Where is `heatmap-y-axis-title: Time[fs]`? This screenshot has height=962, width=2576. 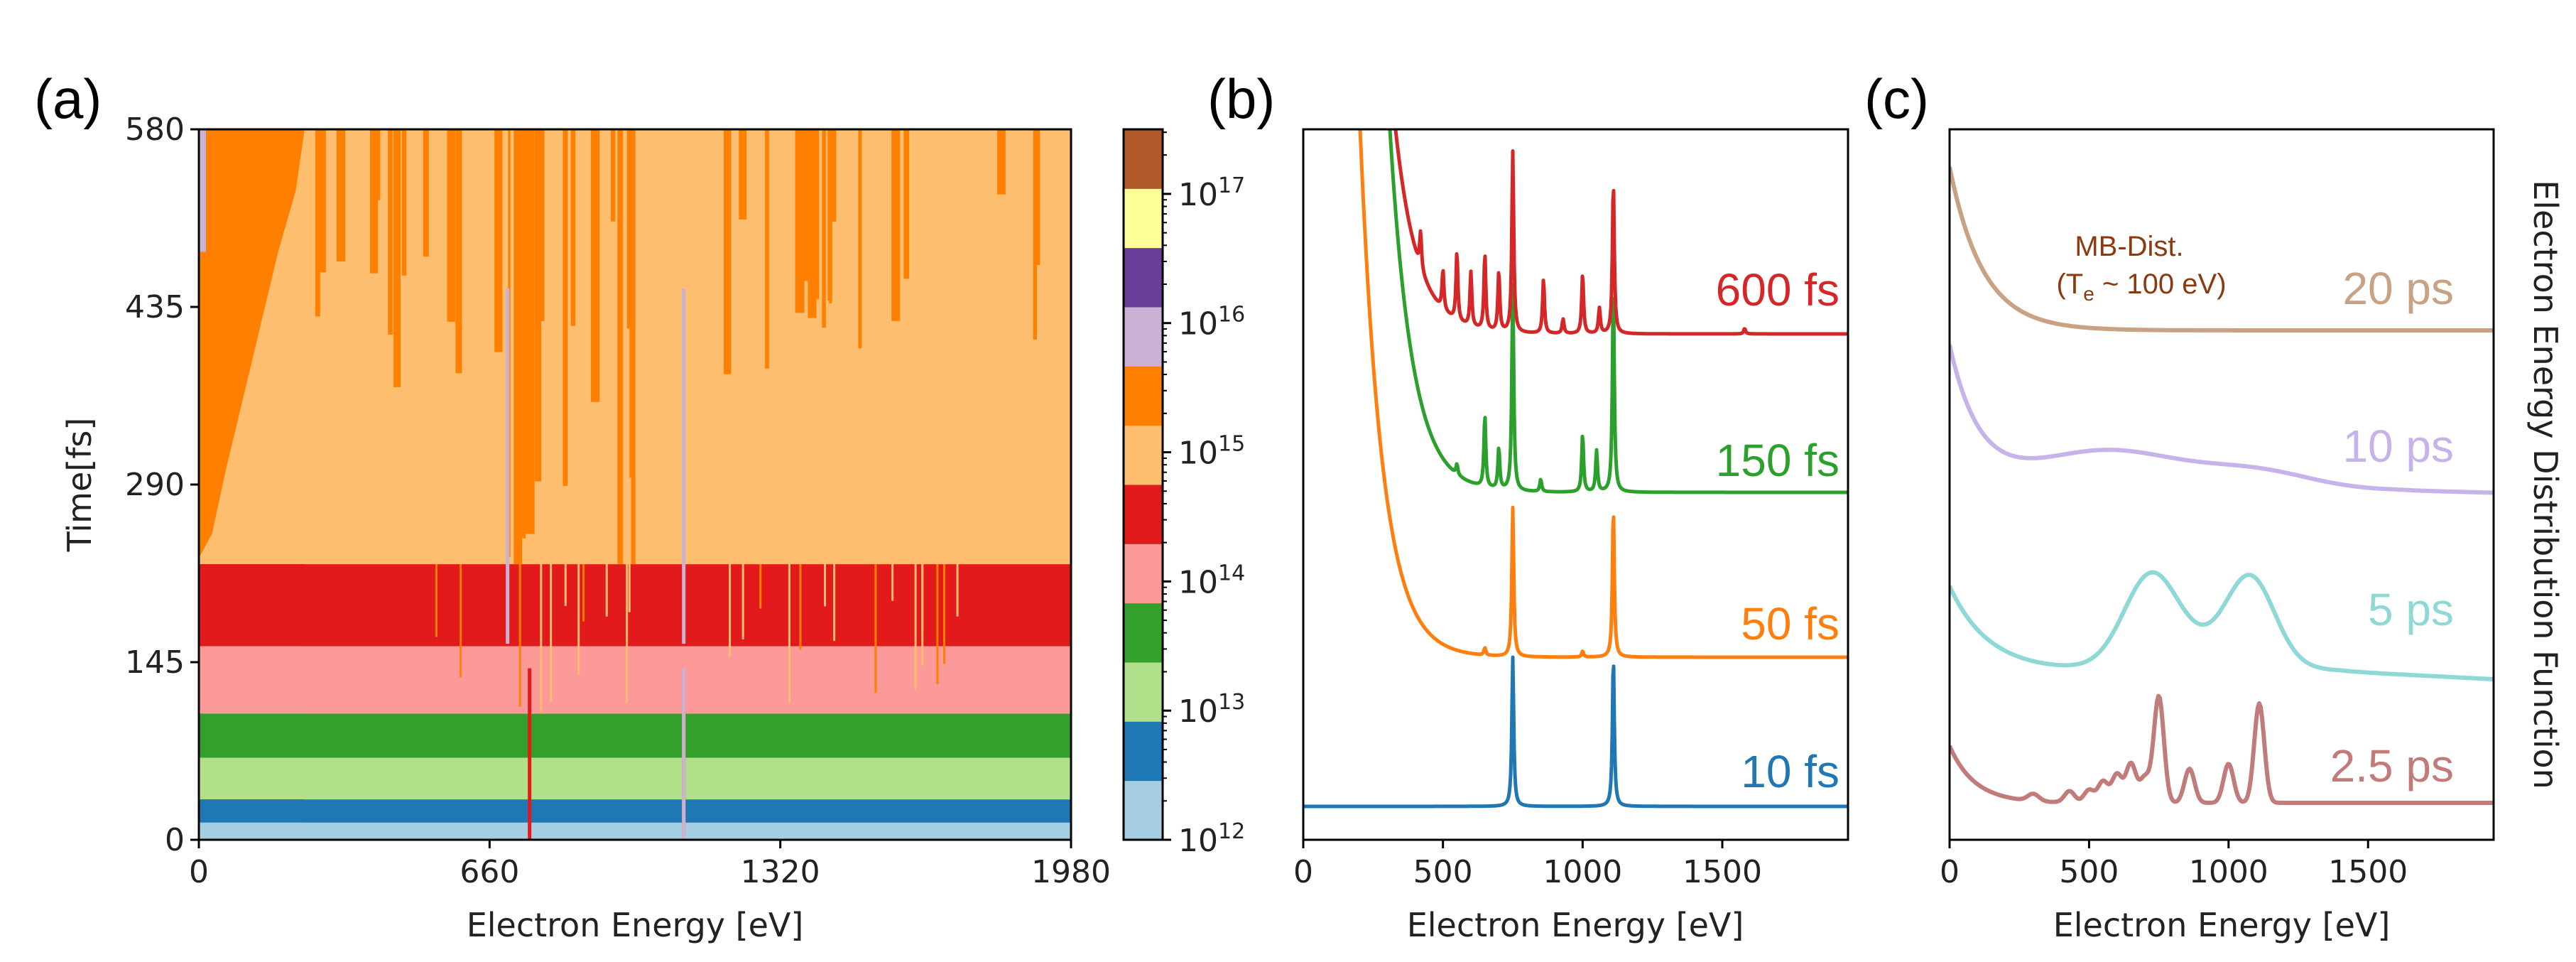 heatmap-y-axis-title: Time[fs] is located at coordinates (80, 485).